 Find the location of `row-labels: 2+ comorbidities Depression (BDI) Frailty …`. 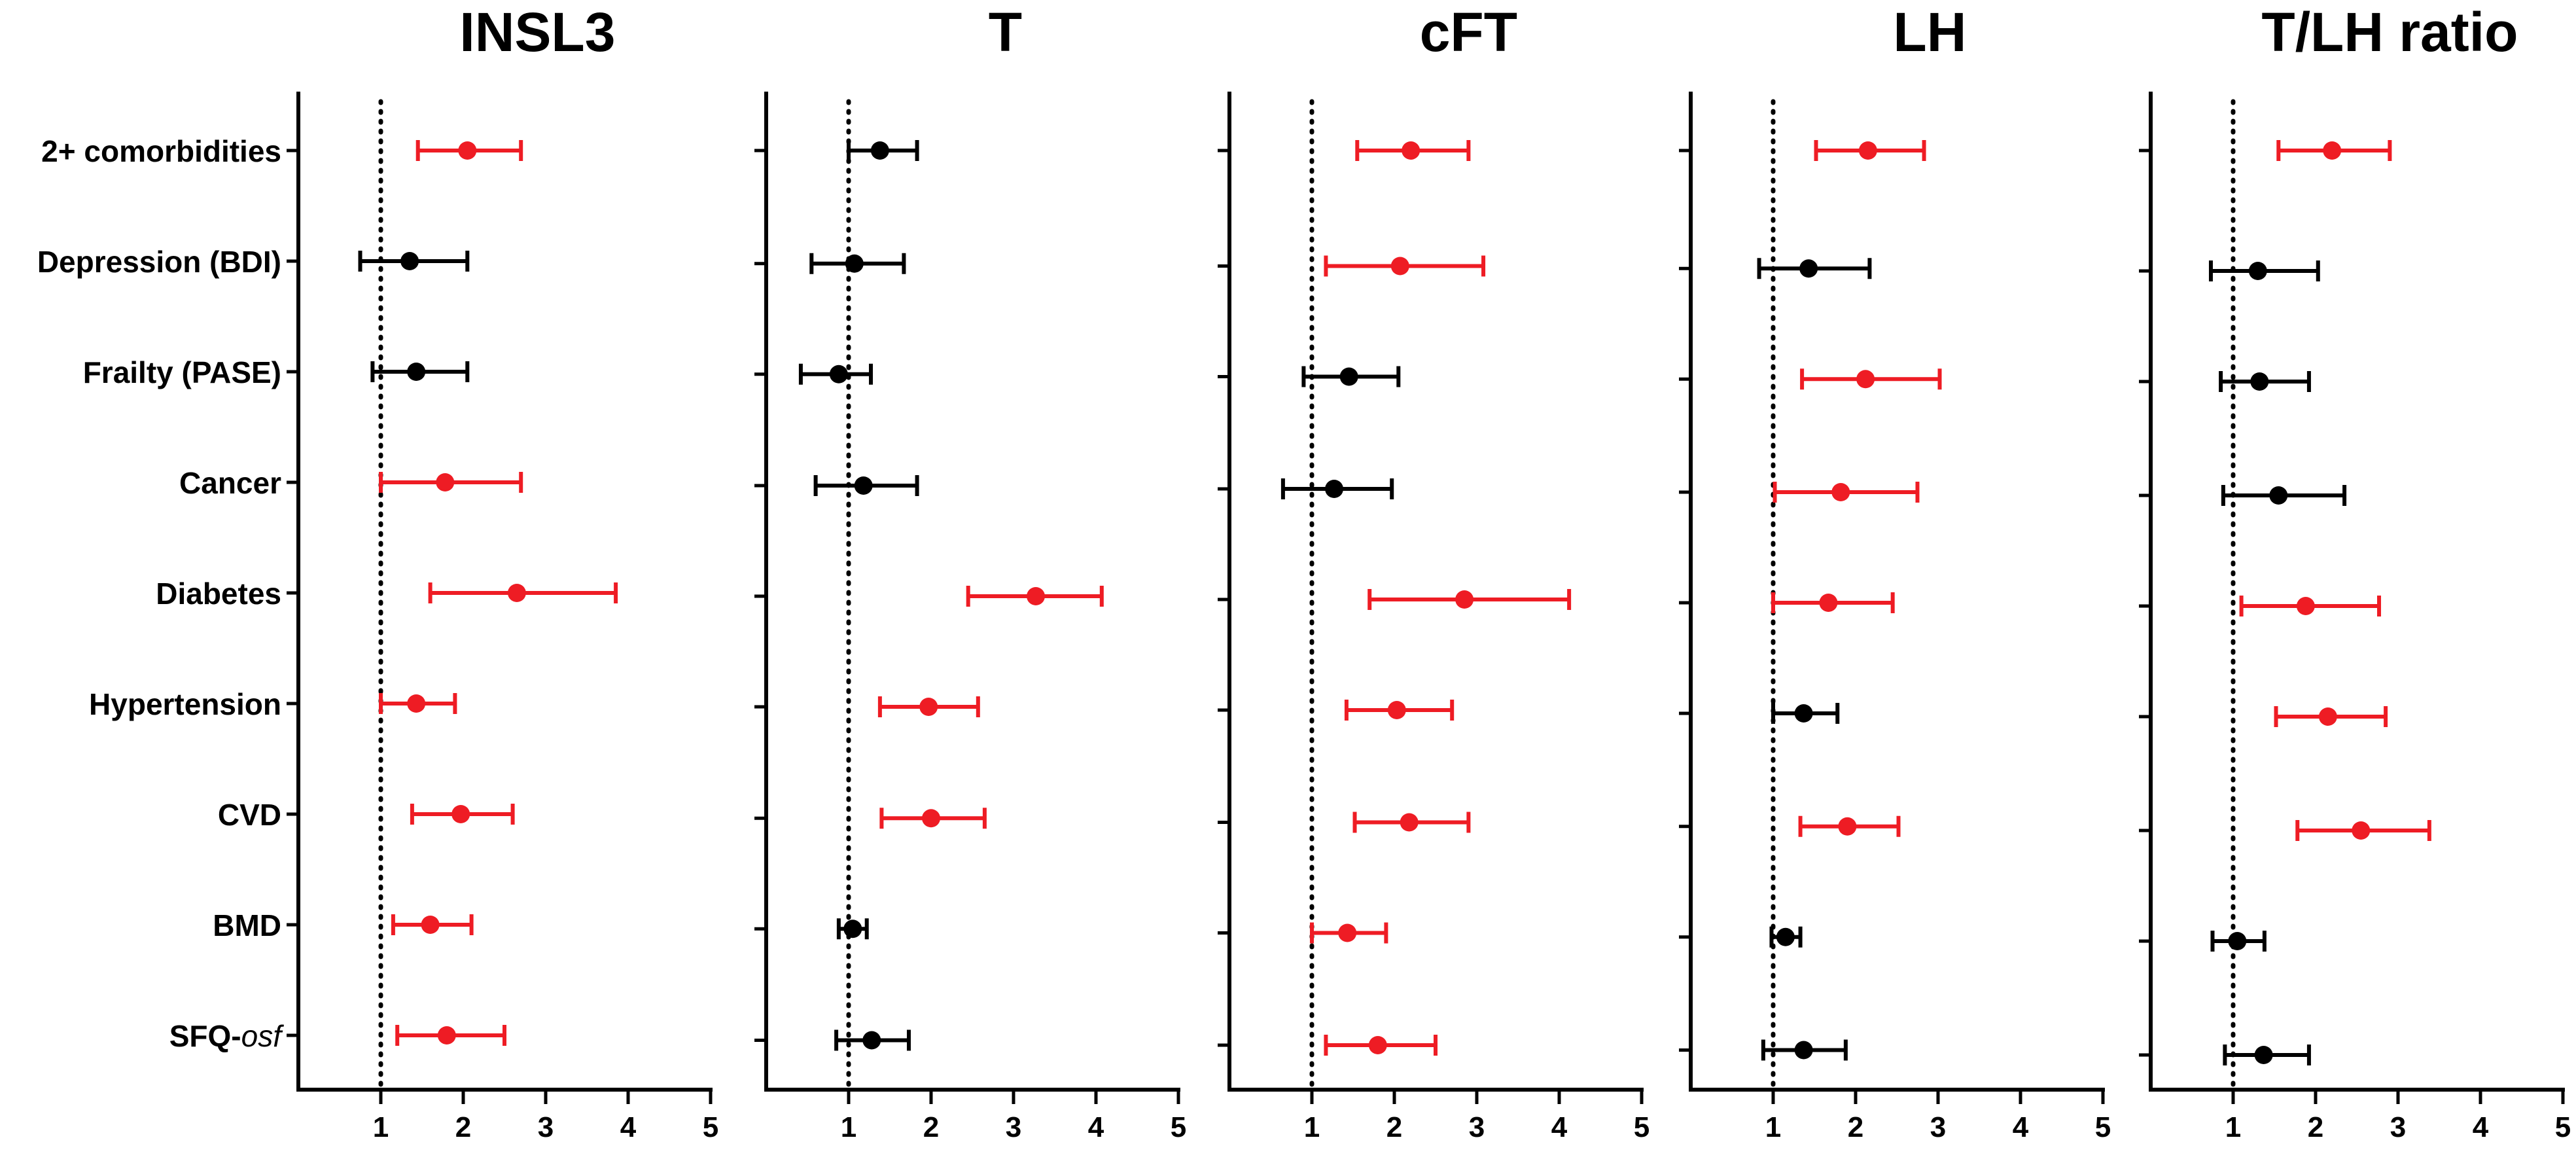

row-labels: 2+ comorbidities Depression (BDI) Frailty … is located at coordinates (160, 593).